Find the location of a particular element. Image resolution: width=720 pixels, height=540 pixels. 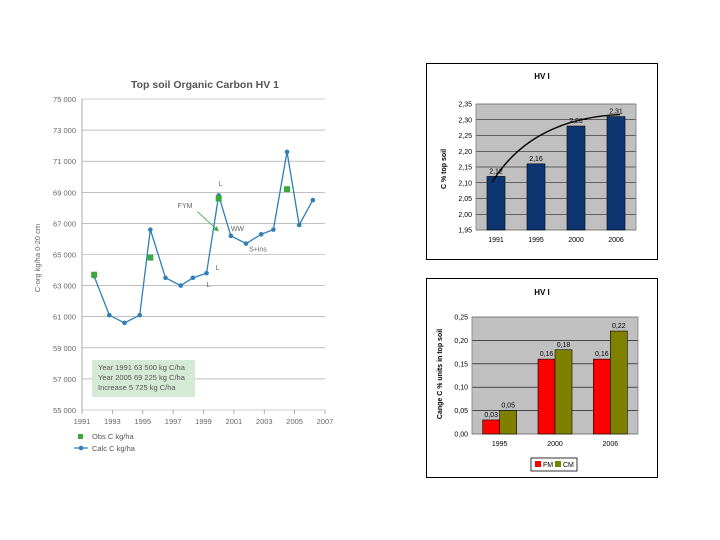

chart3-data-label: 0,03 is located at coordinates (491, 415).